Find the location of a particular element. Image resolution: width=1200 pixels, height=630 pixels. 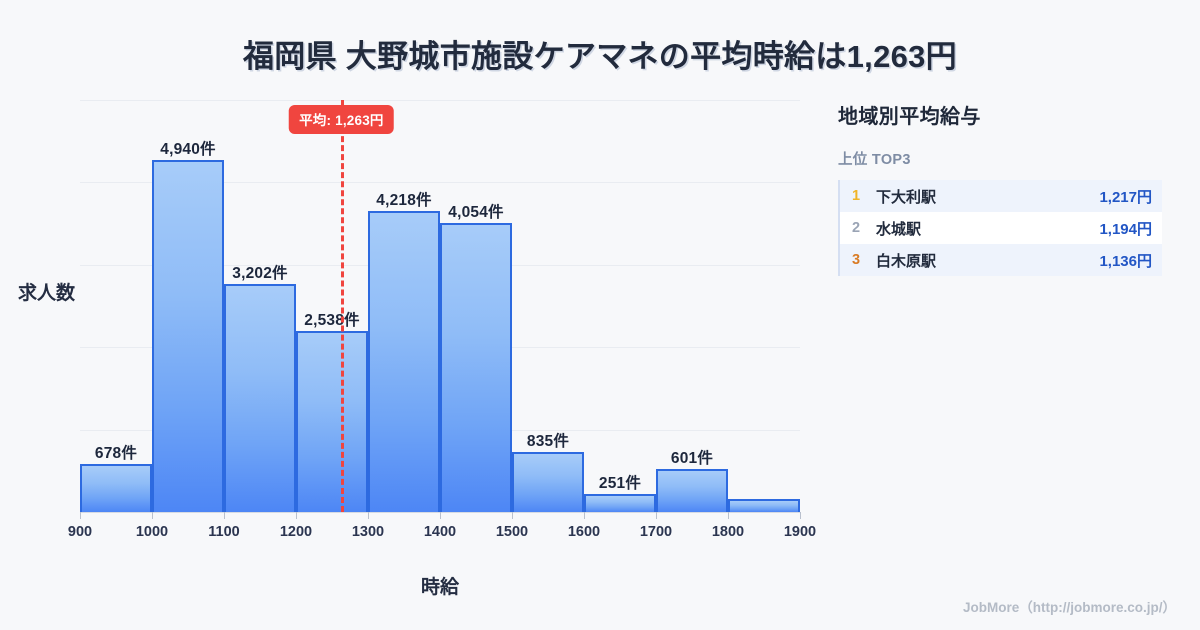

rank-number: 2 is located at coordinates (856, 228).